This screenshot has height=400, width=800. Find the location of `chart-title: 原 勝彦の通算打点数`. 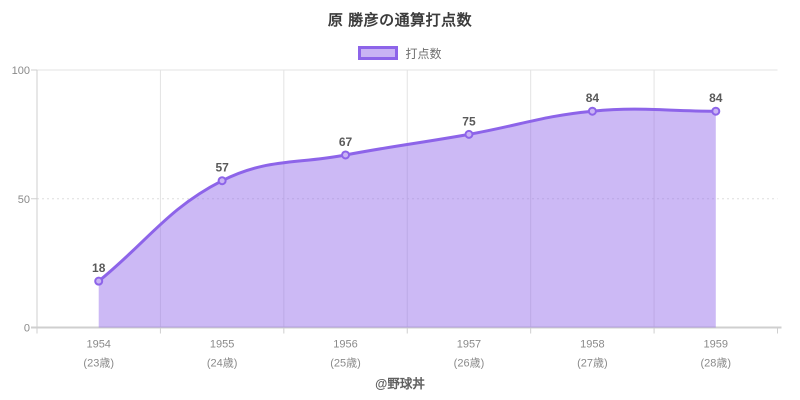

chart-title: 原 勝彦の通算打点数 is located at coordinates (400, 20).